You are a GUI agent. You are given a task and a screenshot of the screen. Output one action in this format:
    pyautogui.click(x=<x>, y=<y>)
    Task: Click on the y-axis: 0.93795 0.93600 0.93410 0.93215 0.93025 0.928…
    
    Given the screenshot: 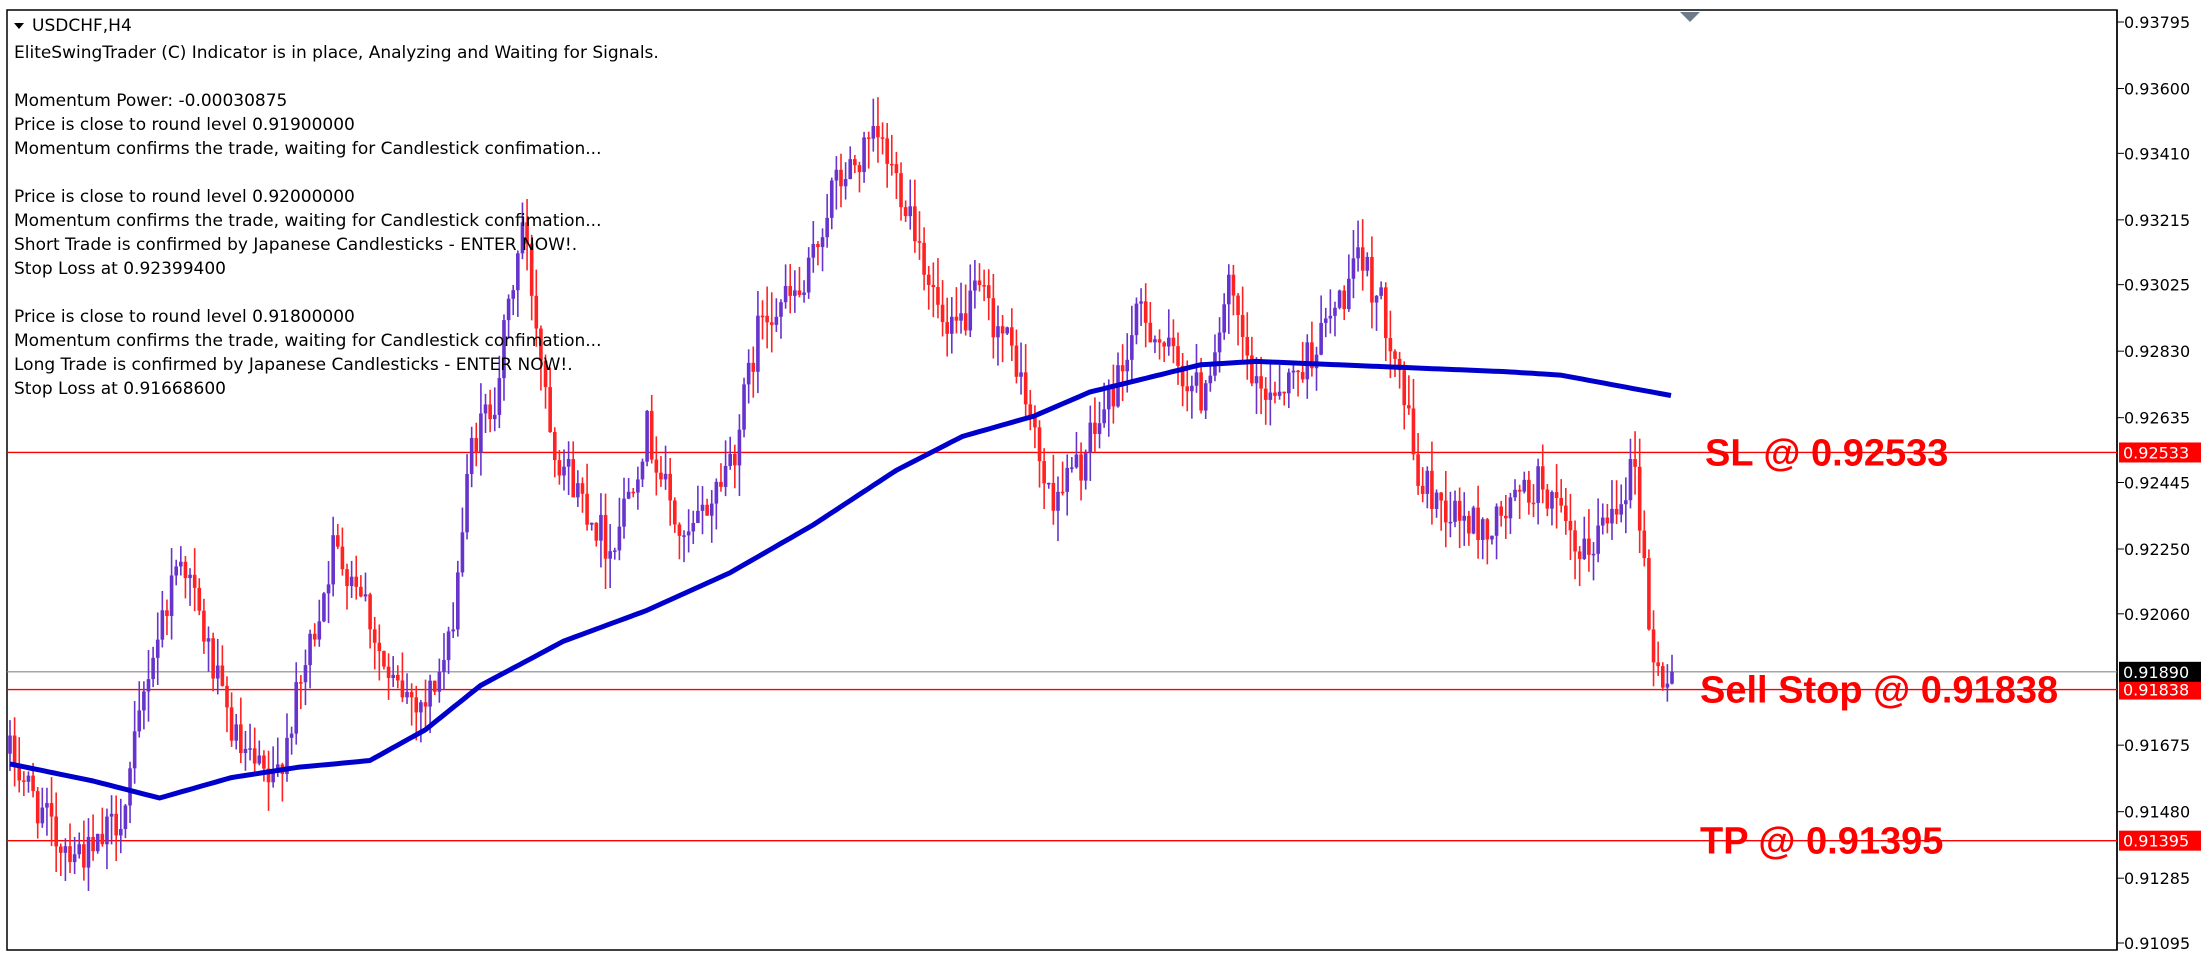 What is the action you would take?
    pyautogui.click(x=2153, y=483)
    